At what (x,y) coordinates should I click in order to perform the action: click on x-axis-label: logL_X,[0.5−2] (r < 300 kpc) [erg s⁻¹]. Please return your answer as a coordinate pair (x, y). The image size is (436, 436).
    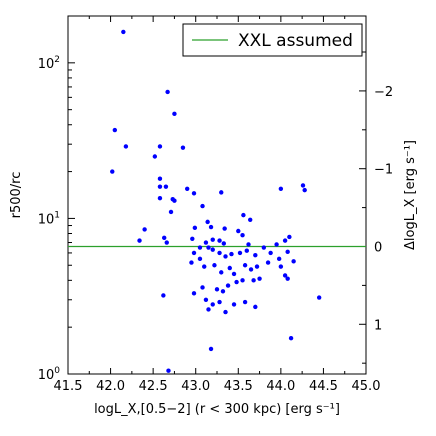
    Looking at the image, I should click on (217, 409).